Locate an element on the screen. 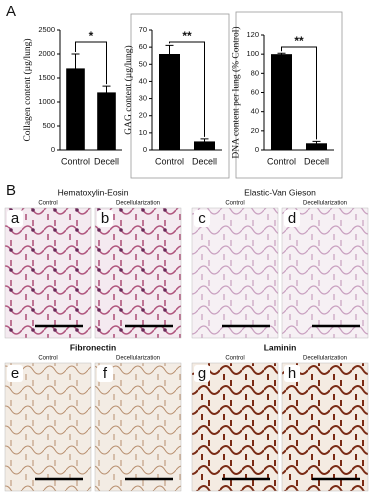 This screenshot has width=374, height=500. image-letter: a is located at coordinates (15, 218).